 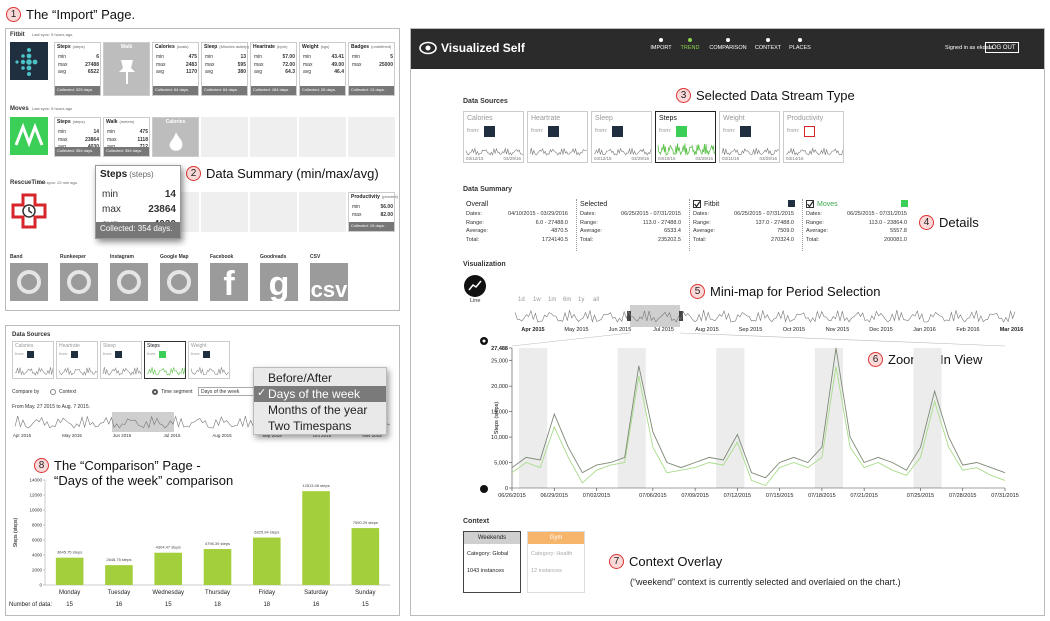 What do you see at coordinates (224, 90) in the screenshot?
I see `card-footer: Collected: 64 days.` at bounding box center [224, 90].